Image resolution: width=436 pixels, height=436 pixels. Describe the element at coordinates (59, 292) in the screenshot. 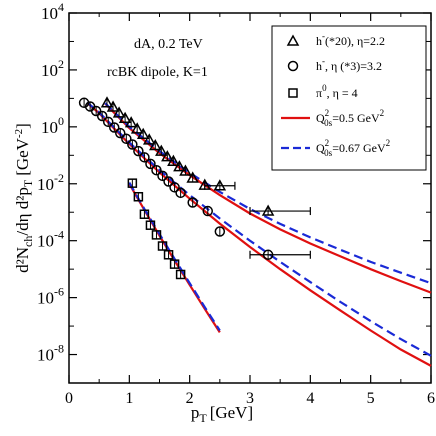

I see `y-tick-exponent: -6` at that location.